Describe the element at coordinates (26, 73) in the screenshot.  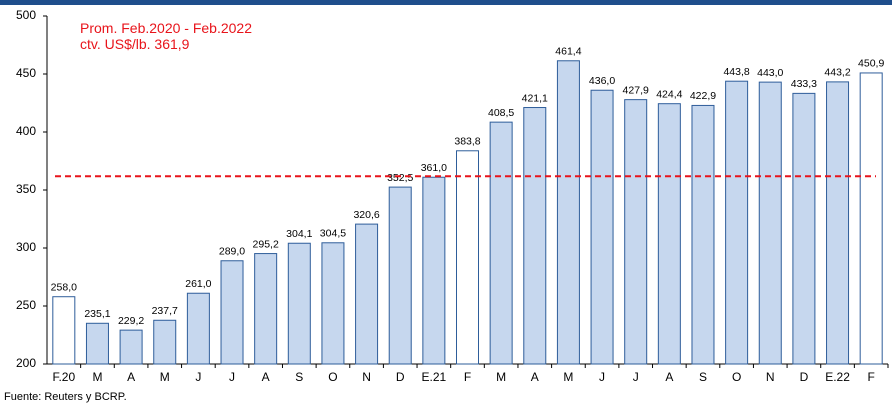
I see `y-tick-label: 450` at that location.